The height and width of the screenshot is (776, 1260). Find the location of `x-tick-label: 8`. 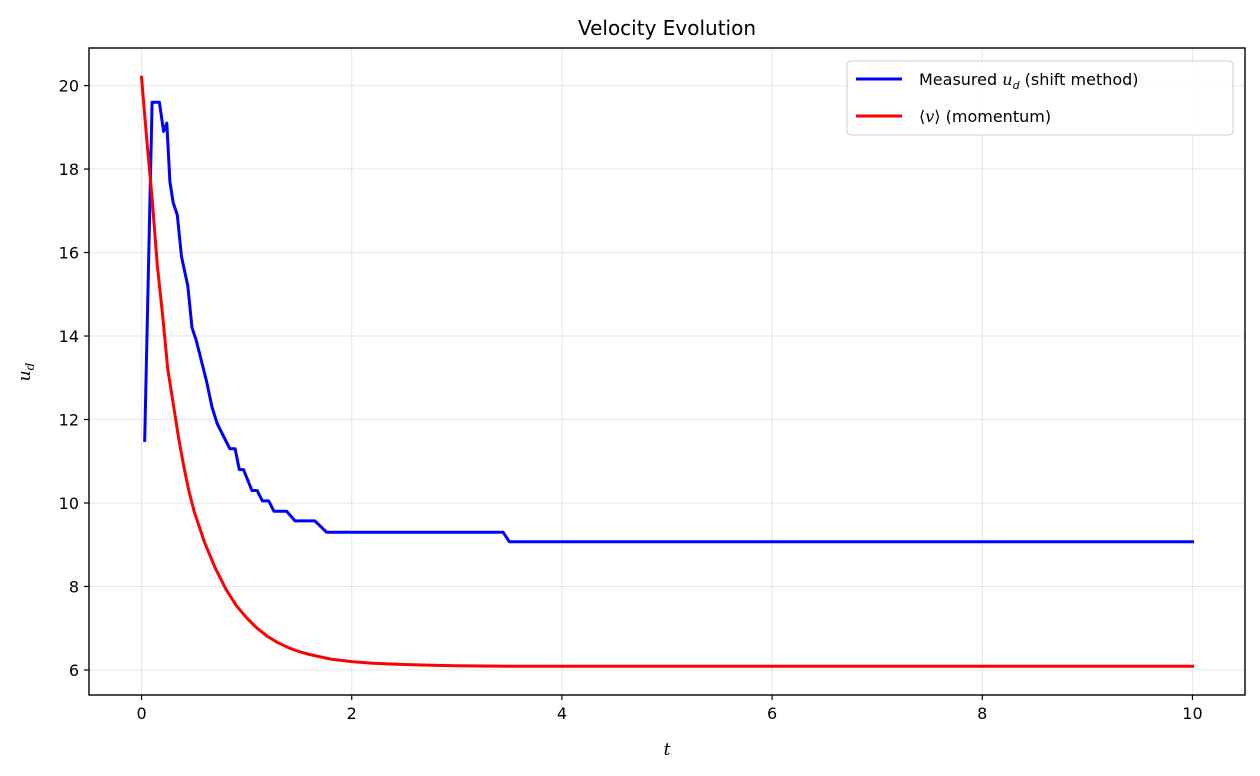

x-tick-label: 8 is located at coordinates (982, 713).